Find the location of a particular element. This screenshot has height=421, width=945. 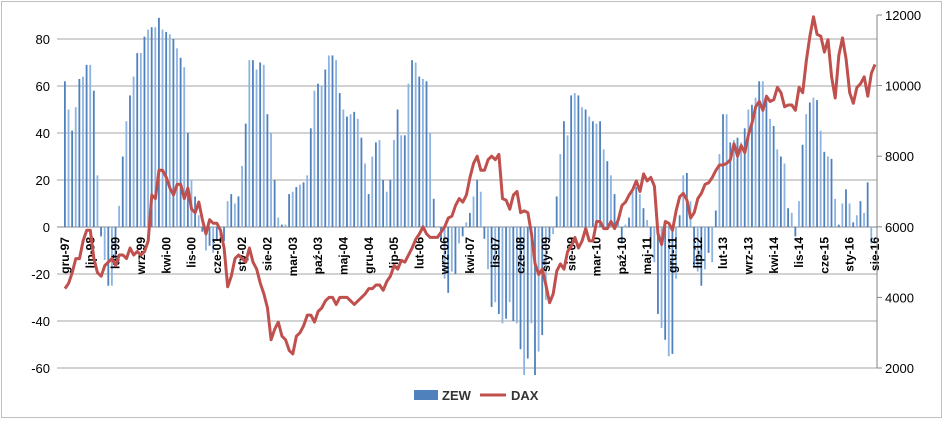

x-tick-label: gru-97 is located at coordinates (65, 255).